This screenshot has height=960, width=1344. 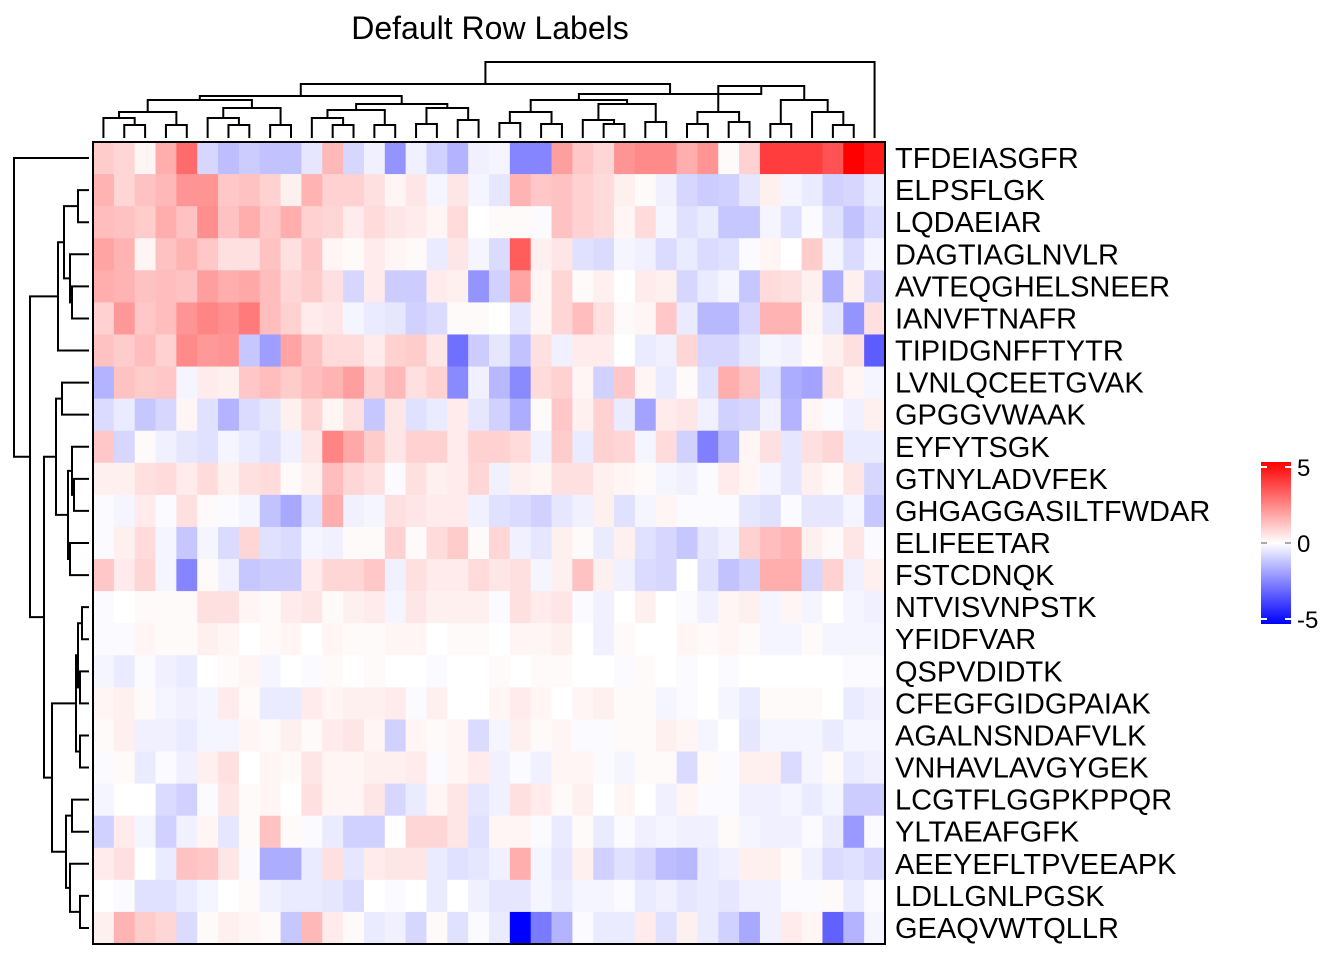 What do you see at coordinates (426, 130) in the screenshot?
I see `column-dendrogram-branch` at bounding box center [426, 130].